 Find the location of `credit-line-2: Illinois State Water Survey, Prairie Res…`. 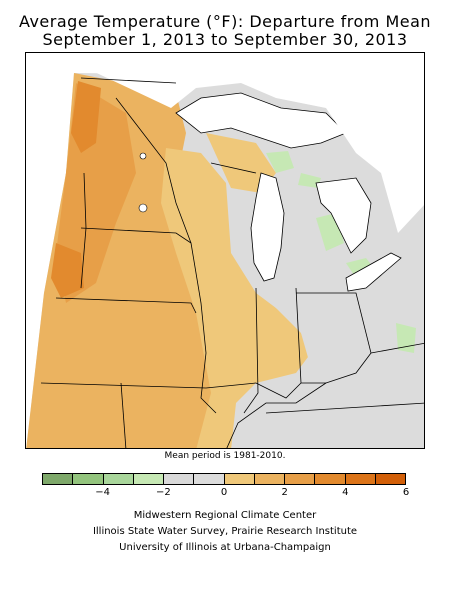

credit-line-2: Illinois State Water Survey, Prairie Res… is located at coordinates (225, 531).